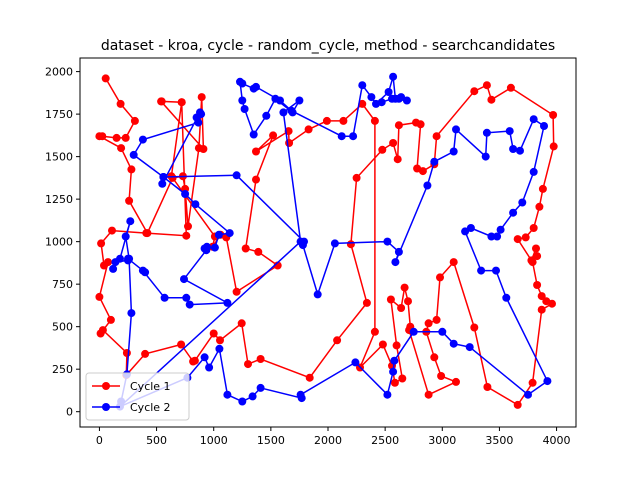  Describe the element at coordinates (499, 440) in the screenshot. I see `x-tick-label: 3500` at that location.